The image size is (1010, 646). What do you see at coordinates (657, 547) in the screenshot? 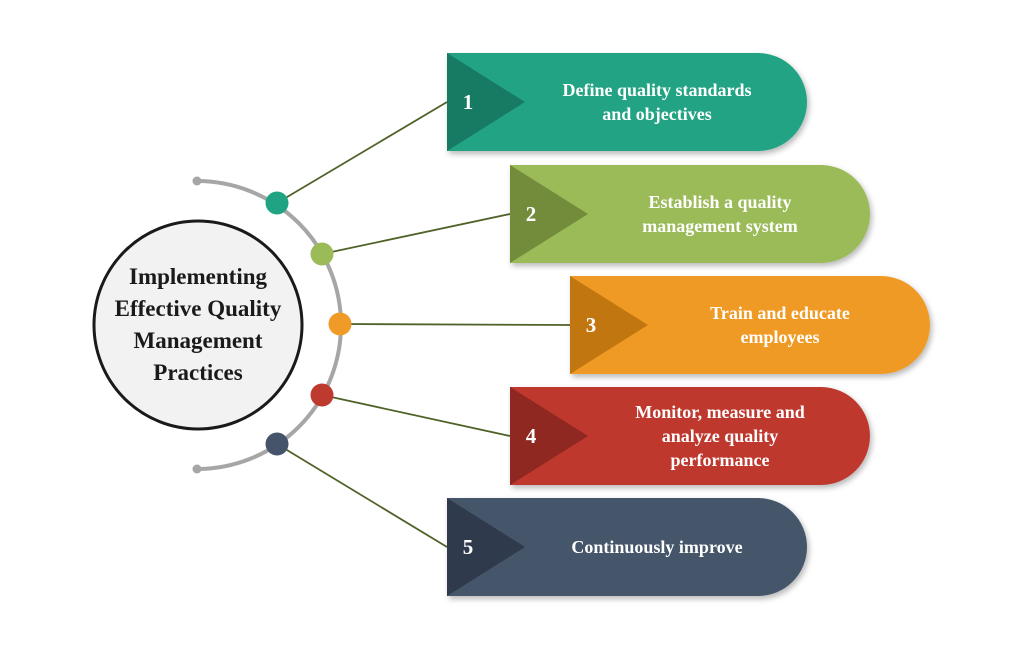
I see `step-label-5: Continuously improve` at bounding box center [657, 547].